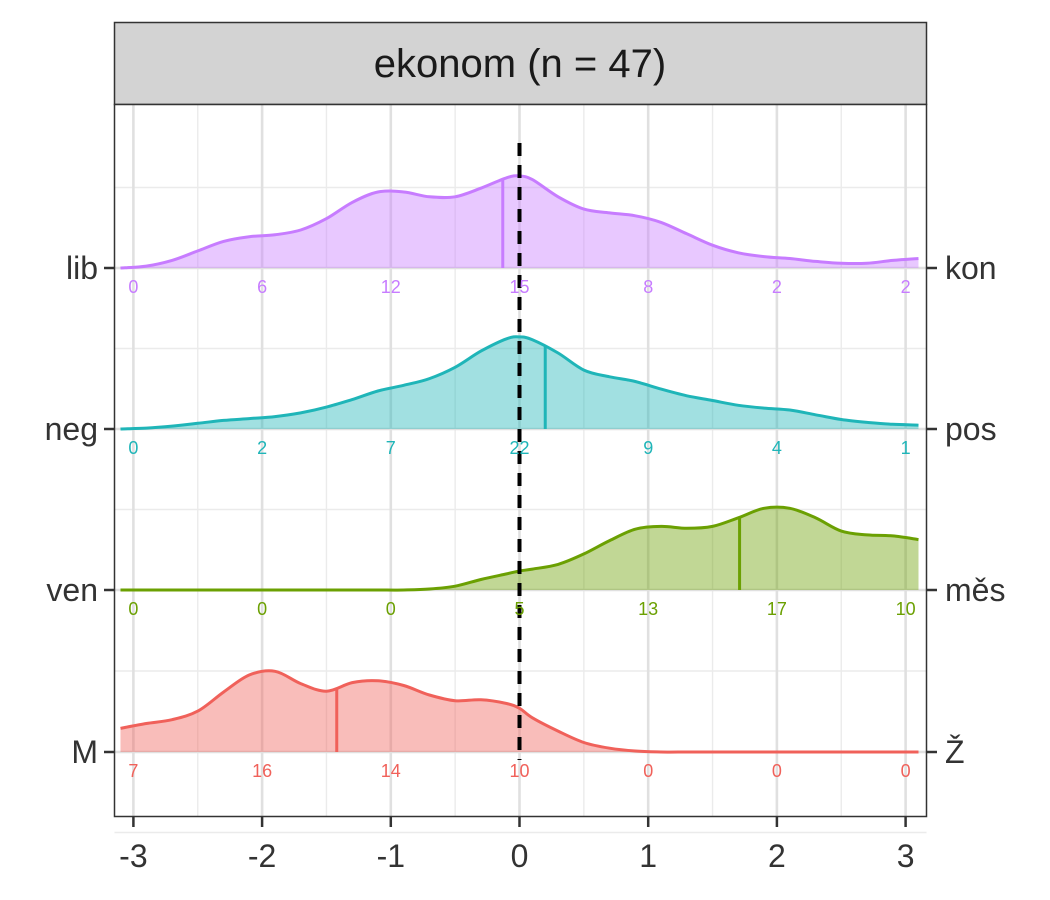 Image resolution: width=1050 pixels, height=900 pixels. Describe the element at coordinates (955, 752) in the screenshot. I see `y-label-right-Ž: Ž` at that location.